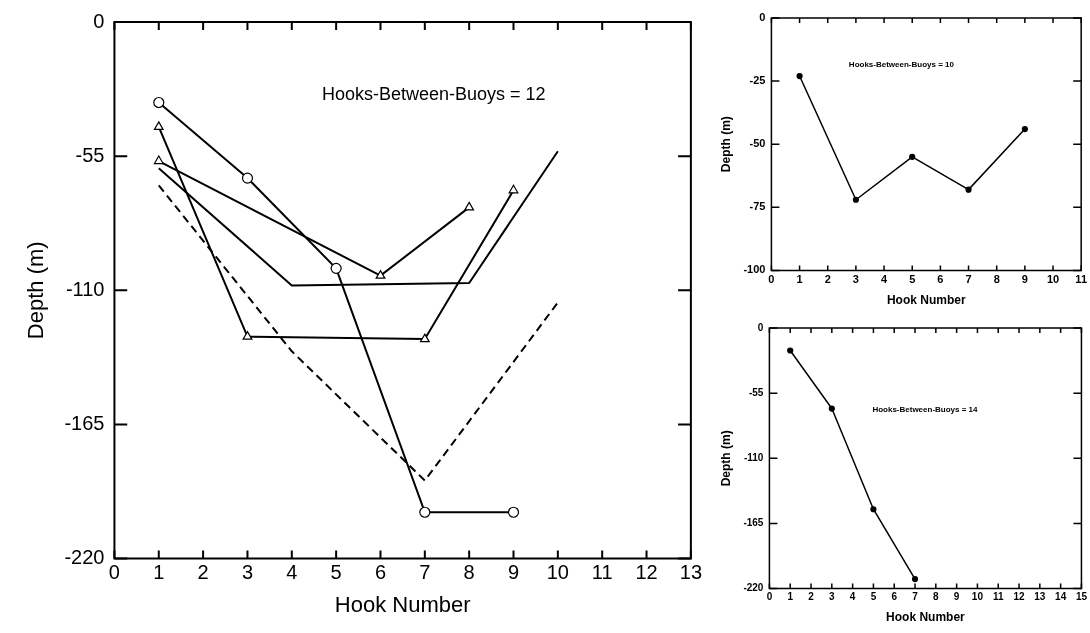  I want to click on y-tick-label: -50, so click(757, 143).